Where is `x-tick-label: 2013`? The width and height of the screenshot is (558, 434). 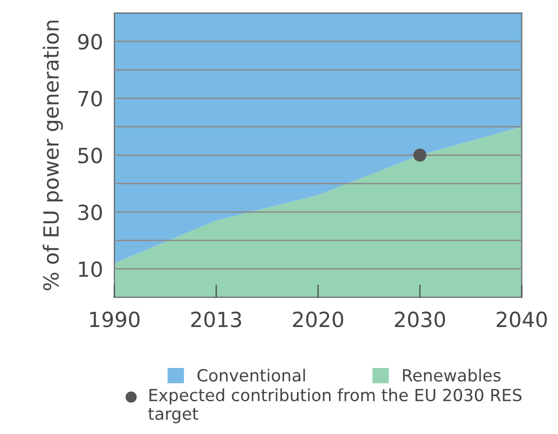 x-tick-label: 2013 is located at coordinates (216, 320).